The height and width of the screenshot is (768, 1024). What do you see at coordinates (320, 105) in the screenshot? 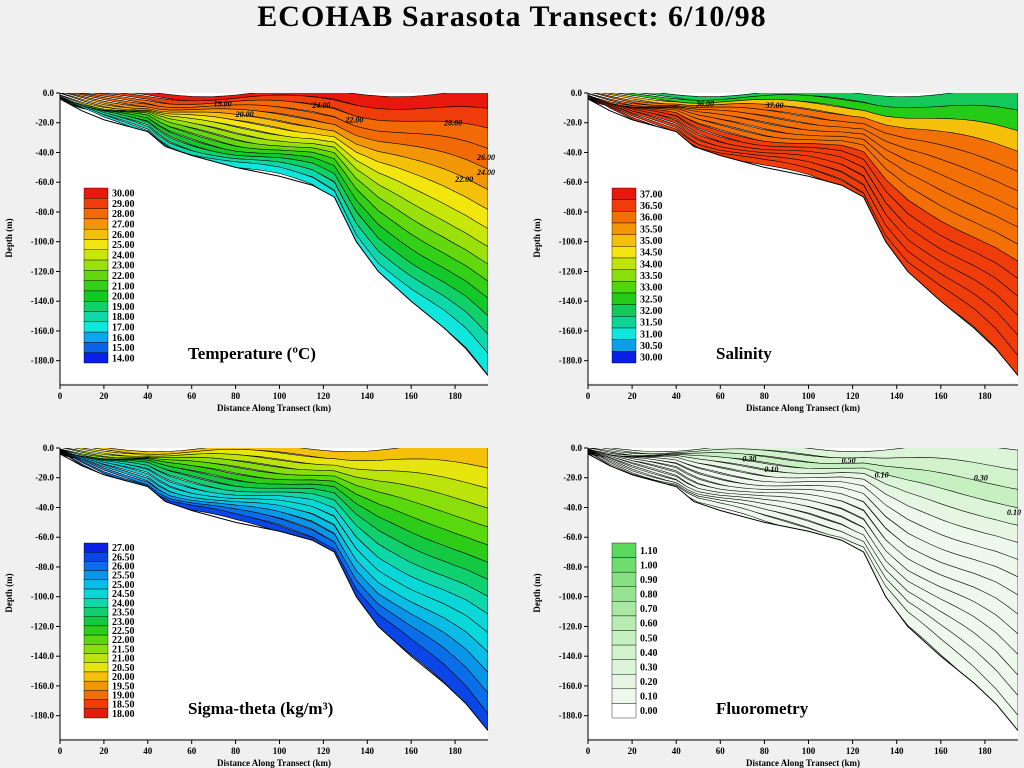
I see `temperature-contour-label: 24.00` at bounding box center [320, 105].